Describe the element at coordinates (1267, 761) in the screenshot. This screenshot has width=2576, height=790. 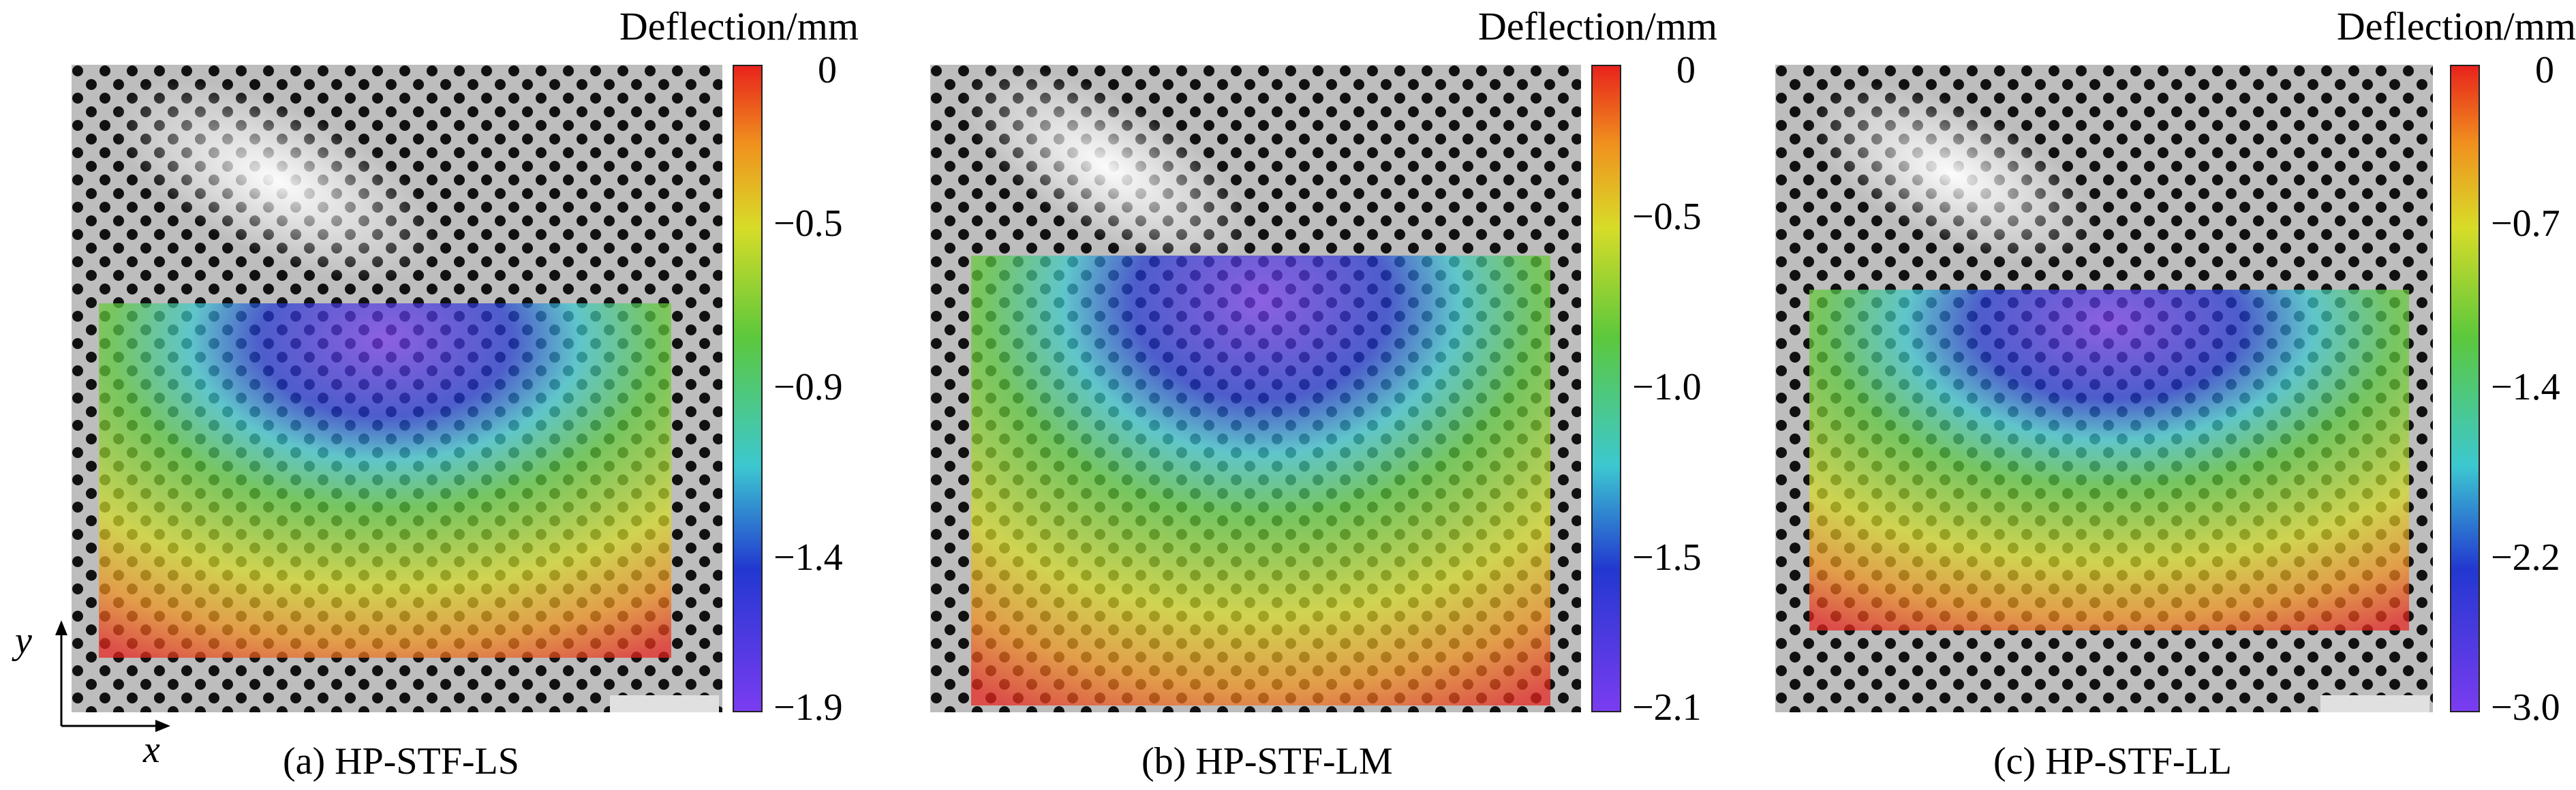
I see `caption-b: (b) HP-STF-LM` at that location.